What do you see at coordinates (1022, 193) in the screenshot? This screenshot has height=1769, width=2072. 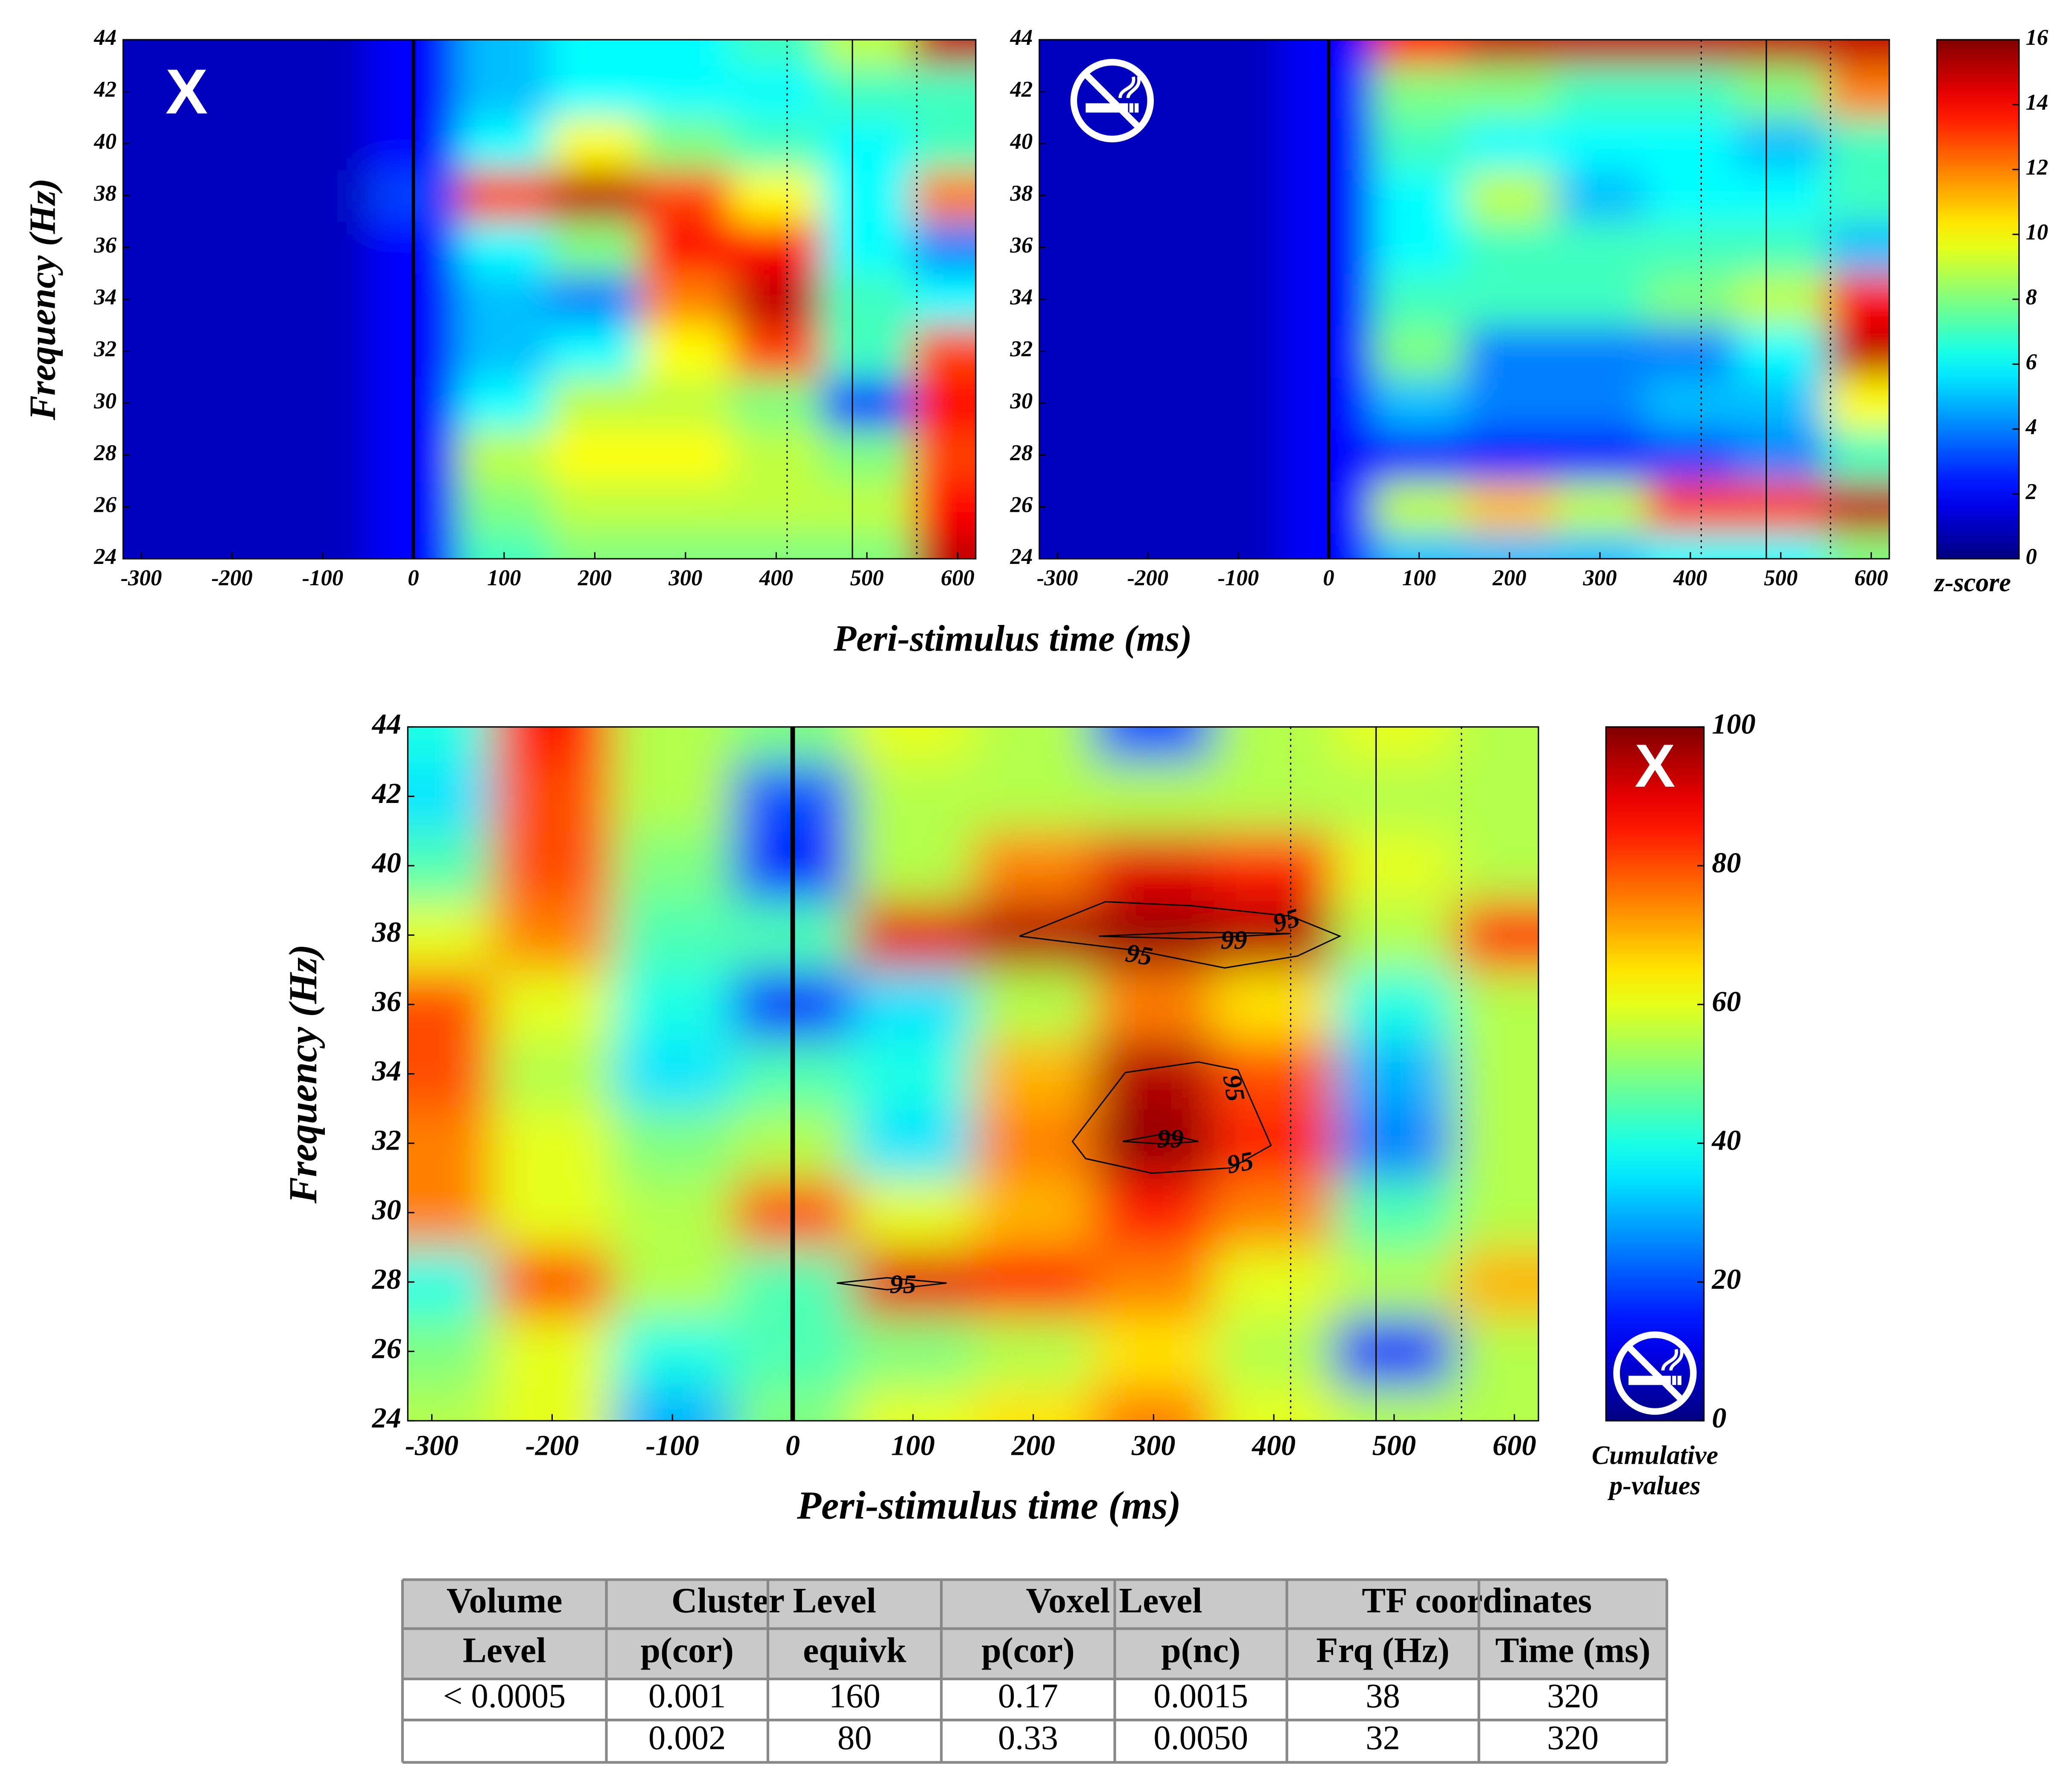 I see `y-tick-label: 38` at bounding box center [1022, 193].